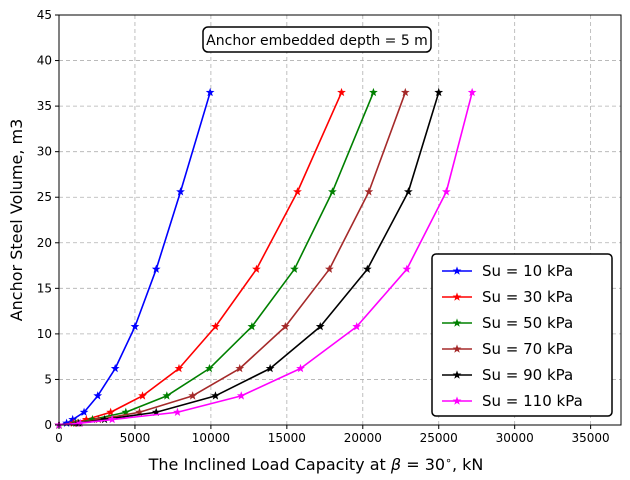 The width and height of the screenshot is (630, 480). Describe the element at coordinates (44, 61) in the screenshot. I see `y-tick-label: 40` at that location.